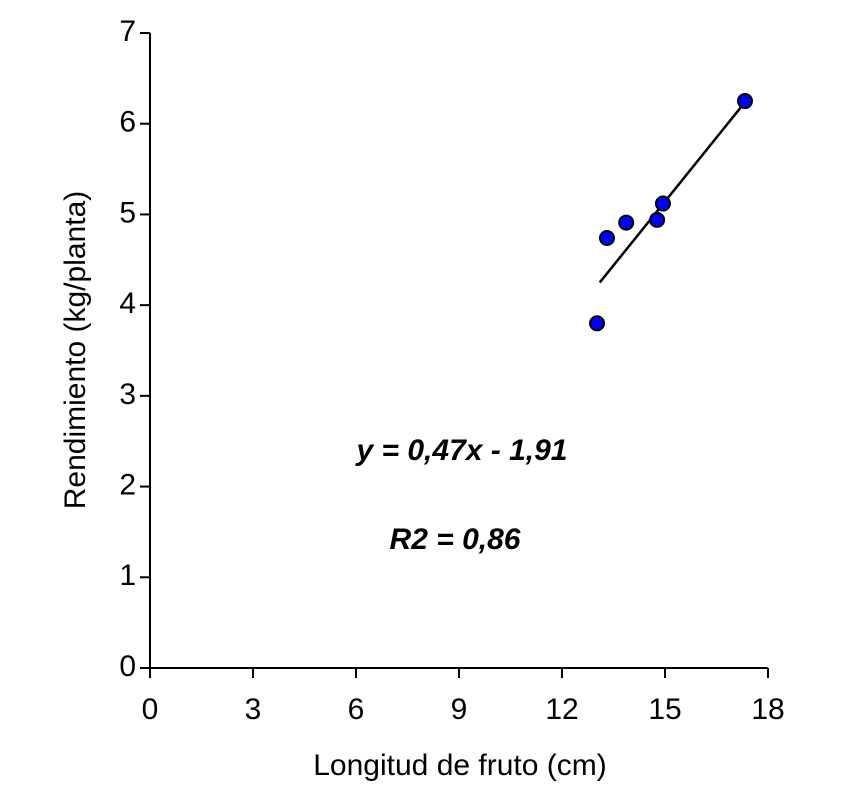 Image resolution: width=844 pixels, height=798 pixels. What do you see at coordinates (455, 539) in the screenshot?
I see `r-squared: R2 = 0,86` at bounding box center [455, 539].